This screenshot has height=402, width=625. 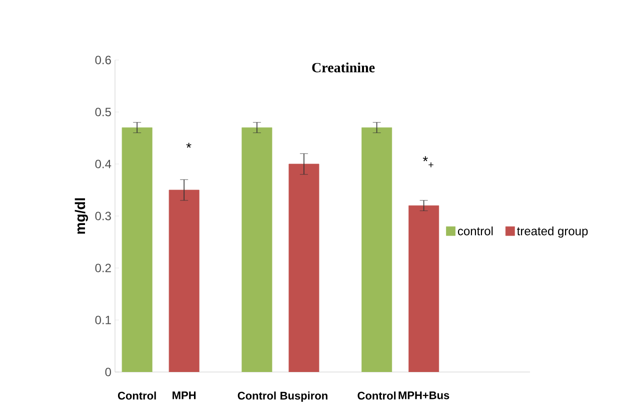 I want to click on x-tick-label: MPH, so click(x=184, y=396).